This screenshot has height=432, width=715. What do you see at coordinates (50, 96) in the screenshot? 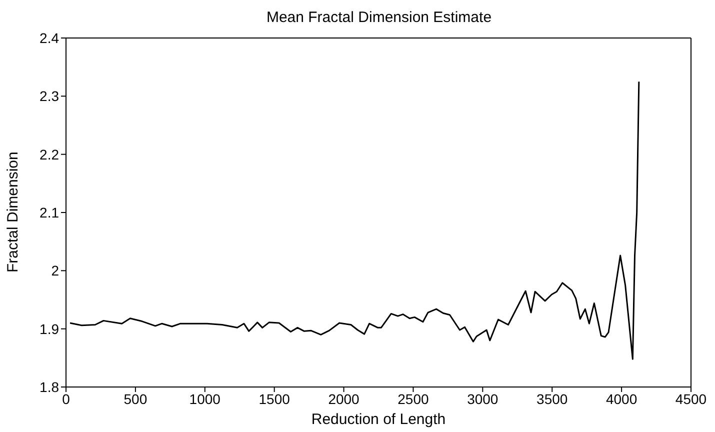
I see `y-tick-label: 2.3` at bounding box center [50, 96].